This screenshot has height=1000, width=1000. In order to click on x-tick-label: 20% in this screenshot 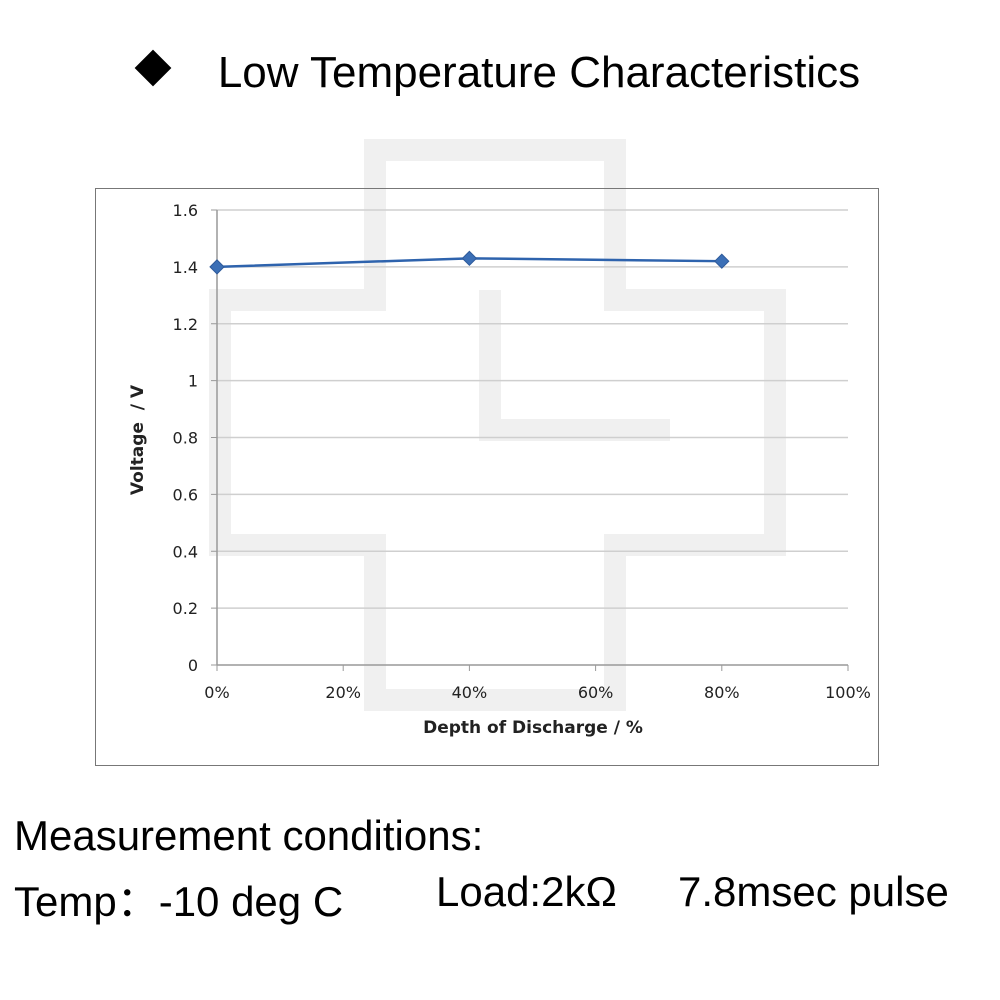, I will do `click(343, 692)`.